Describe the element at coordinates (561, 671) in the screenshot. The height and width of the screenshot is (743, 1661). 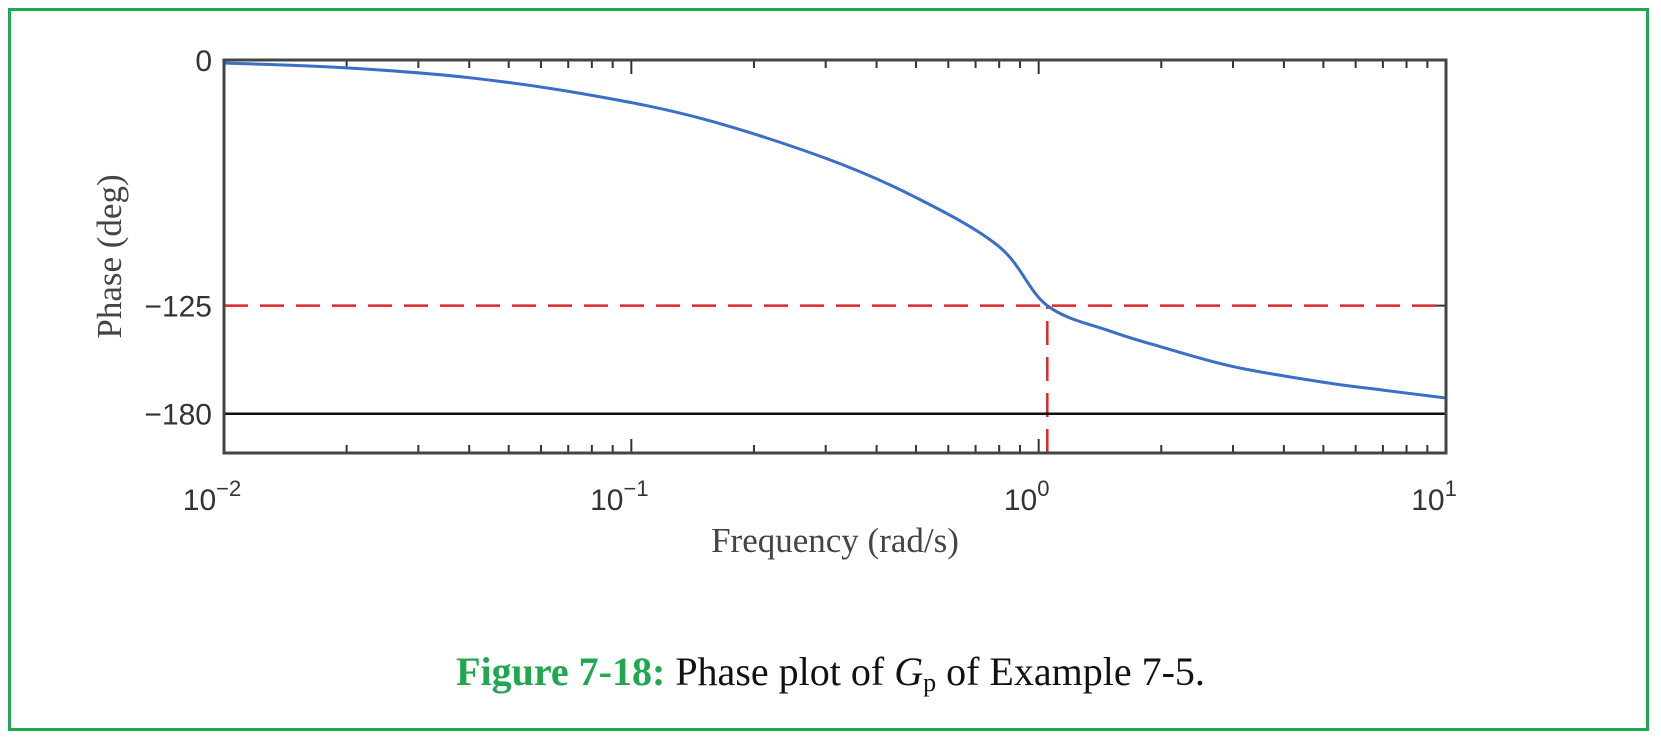
I see `figure-label: Figure 7-18:` at that location.